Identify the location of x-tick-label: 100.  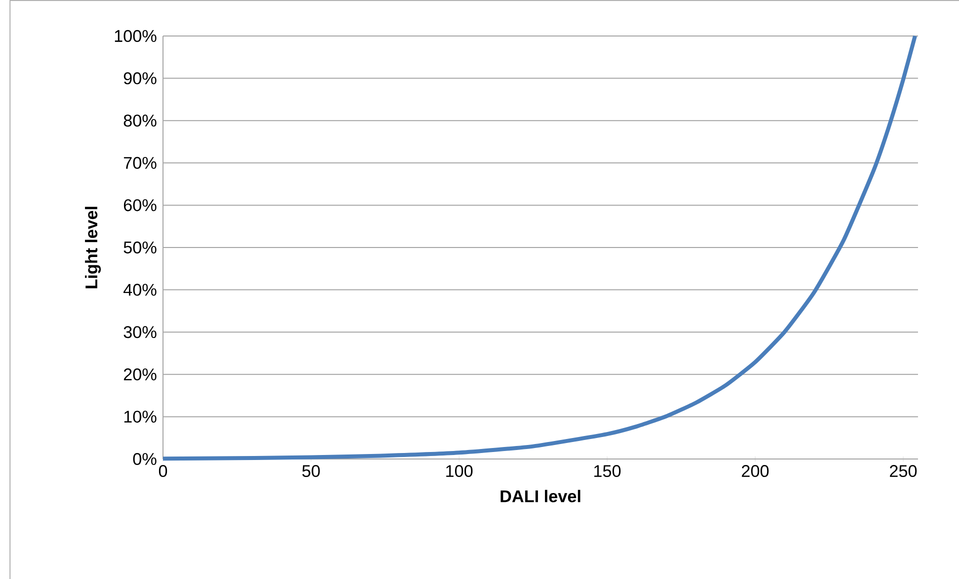
(459, 471).